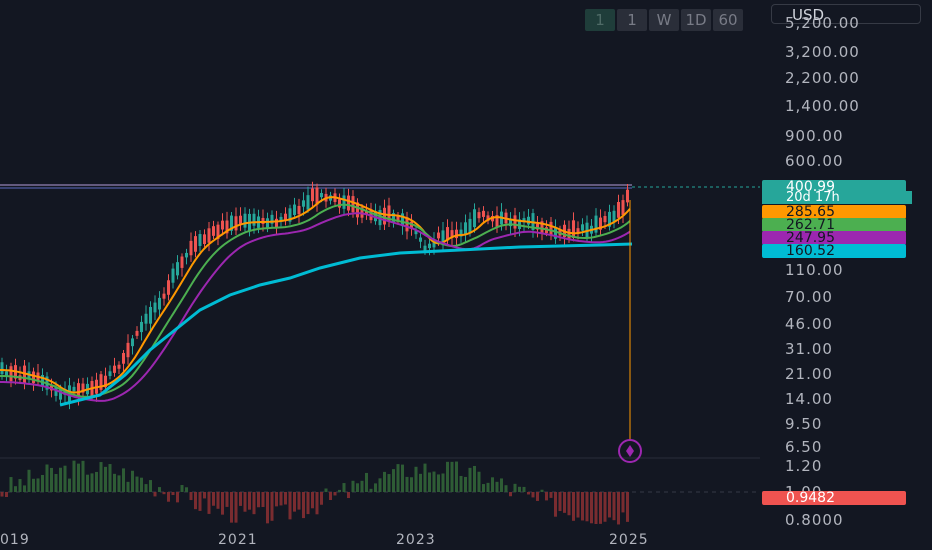 The height and width of the screenshot is (550, 932). What do you see at coordinates (15, 540) in the screenshot?
I see `x-label-2019: 019` at bounding box center [15, 540].